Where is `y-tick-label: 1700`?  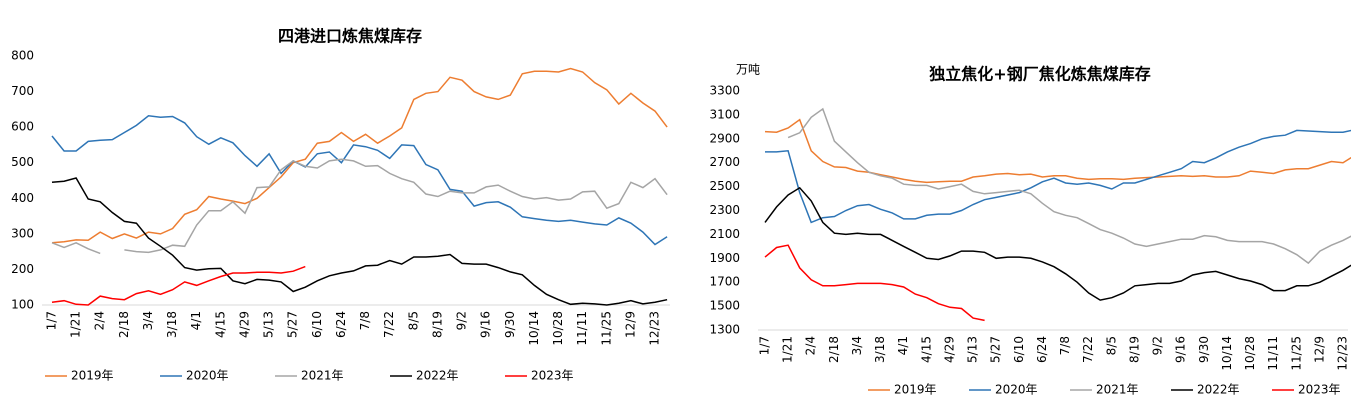
y-tick-label: 1700 is located at coordinates (724, 282).